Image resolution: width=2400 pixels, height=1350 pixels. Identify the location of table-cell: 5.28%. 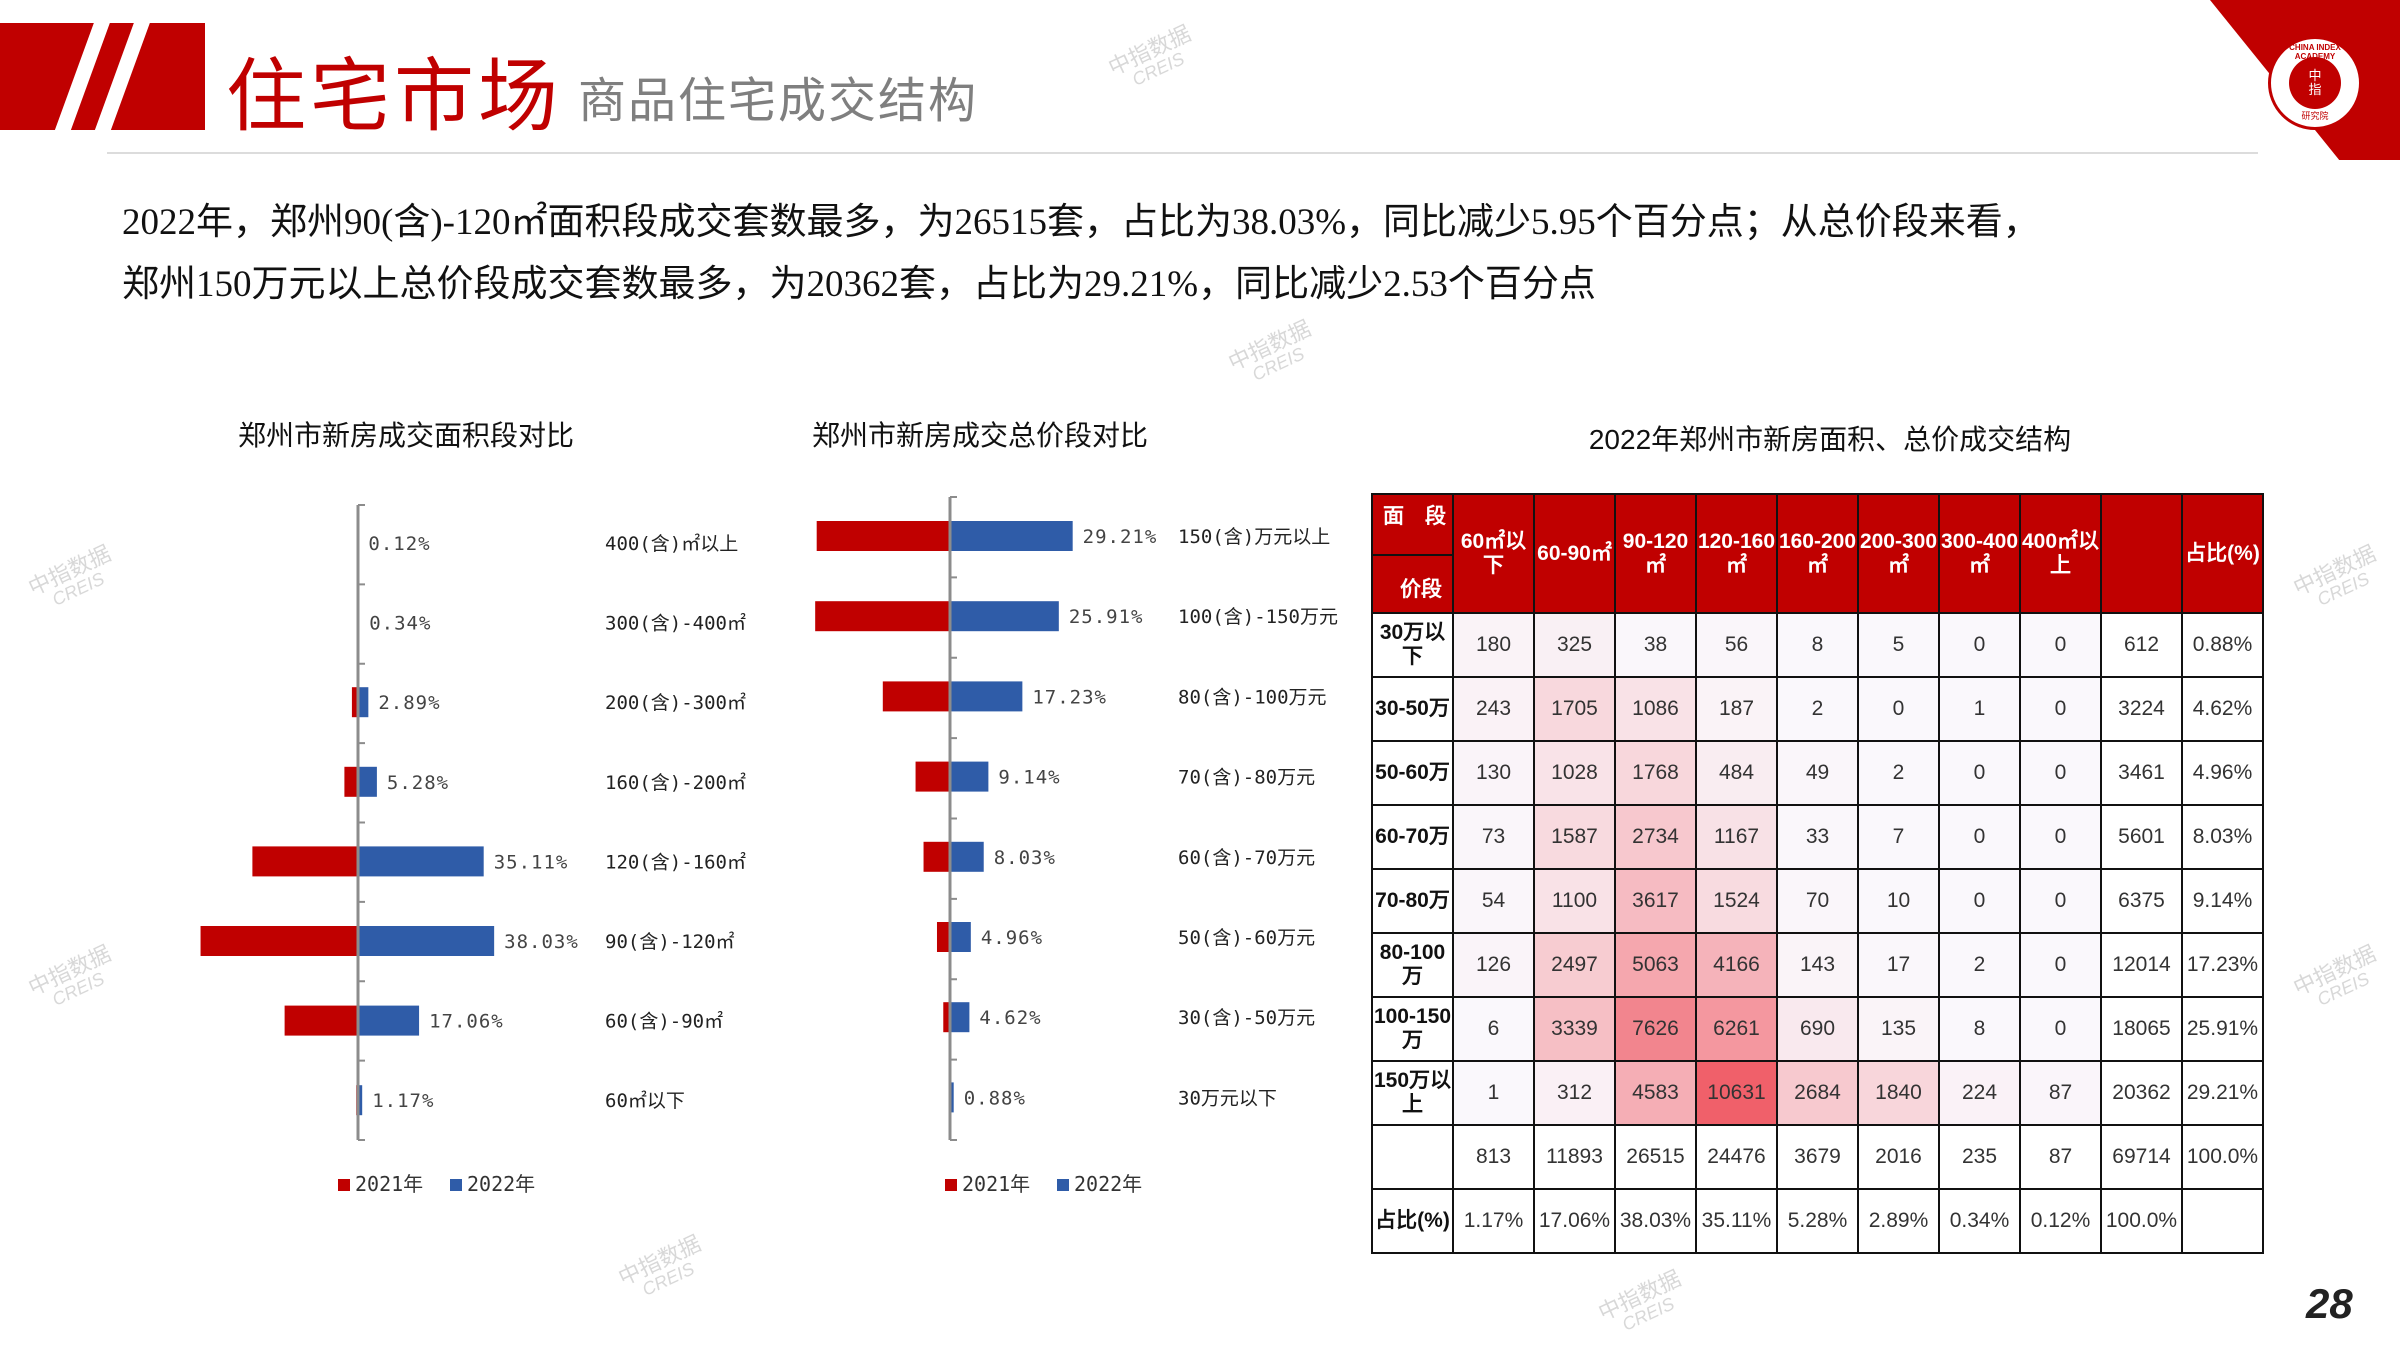
(1817, 1221).